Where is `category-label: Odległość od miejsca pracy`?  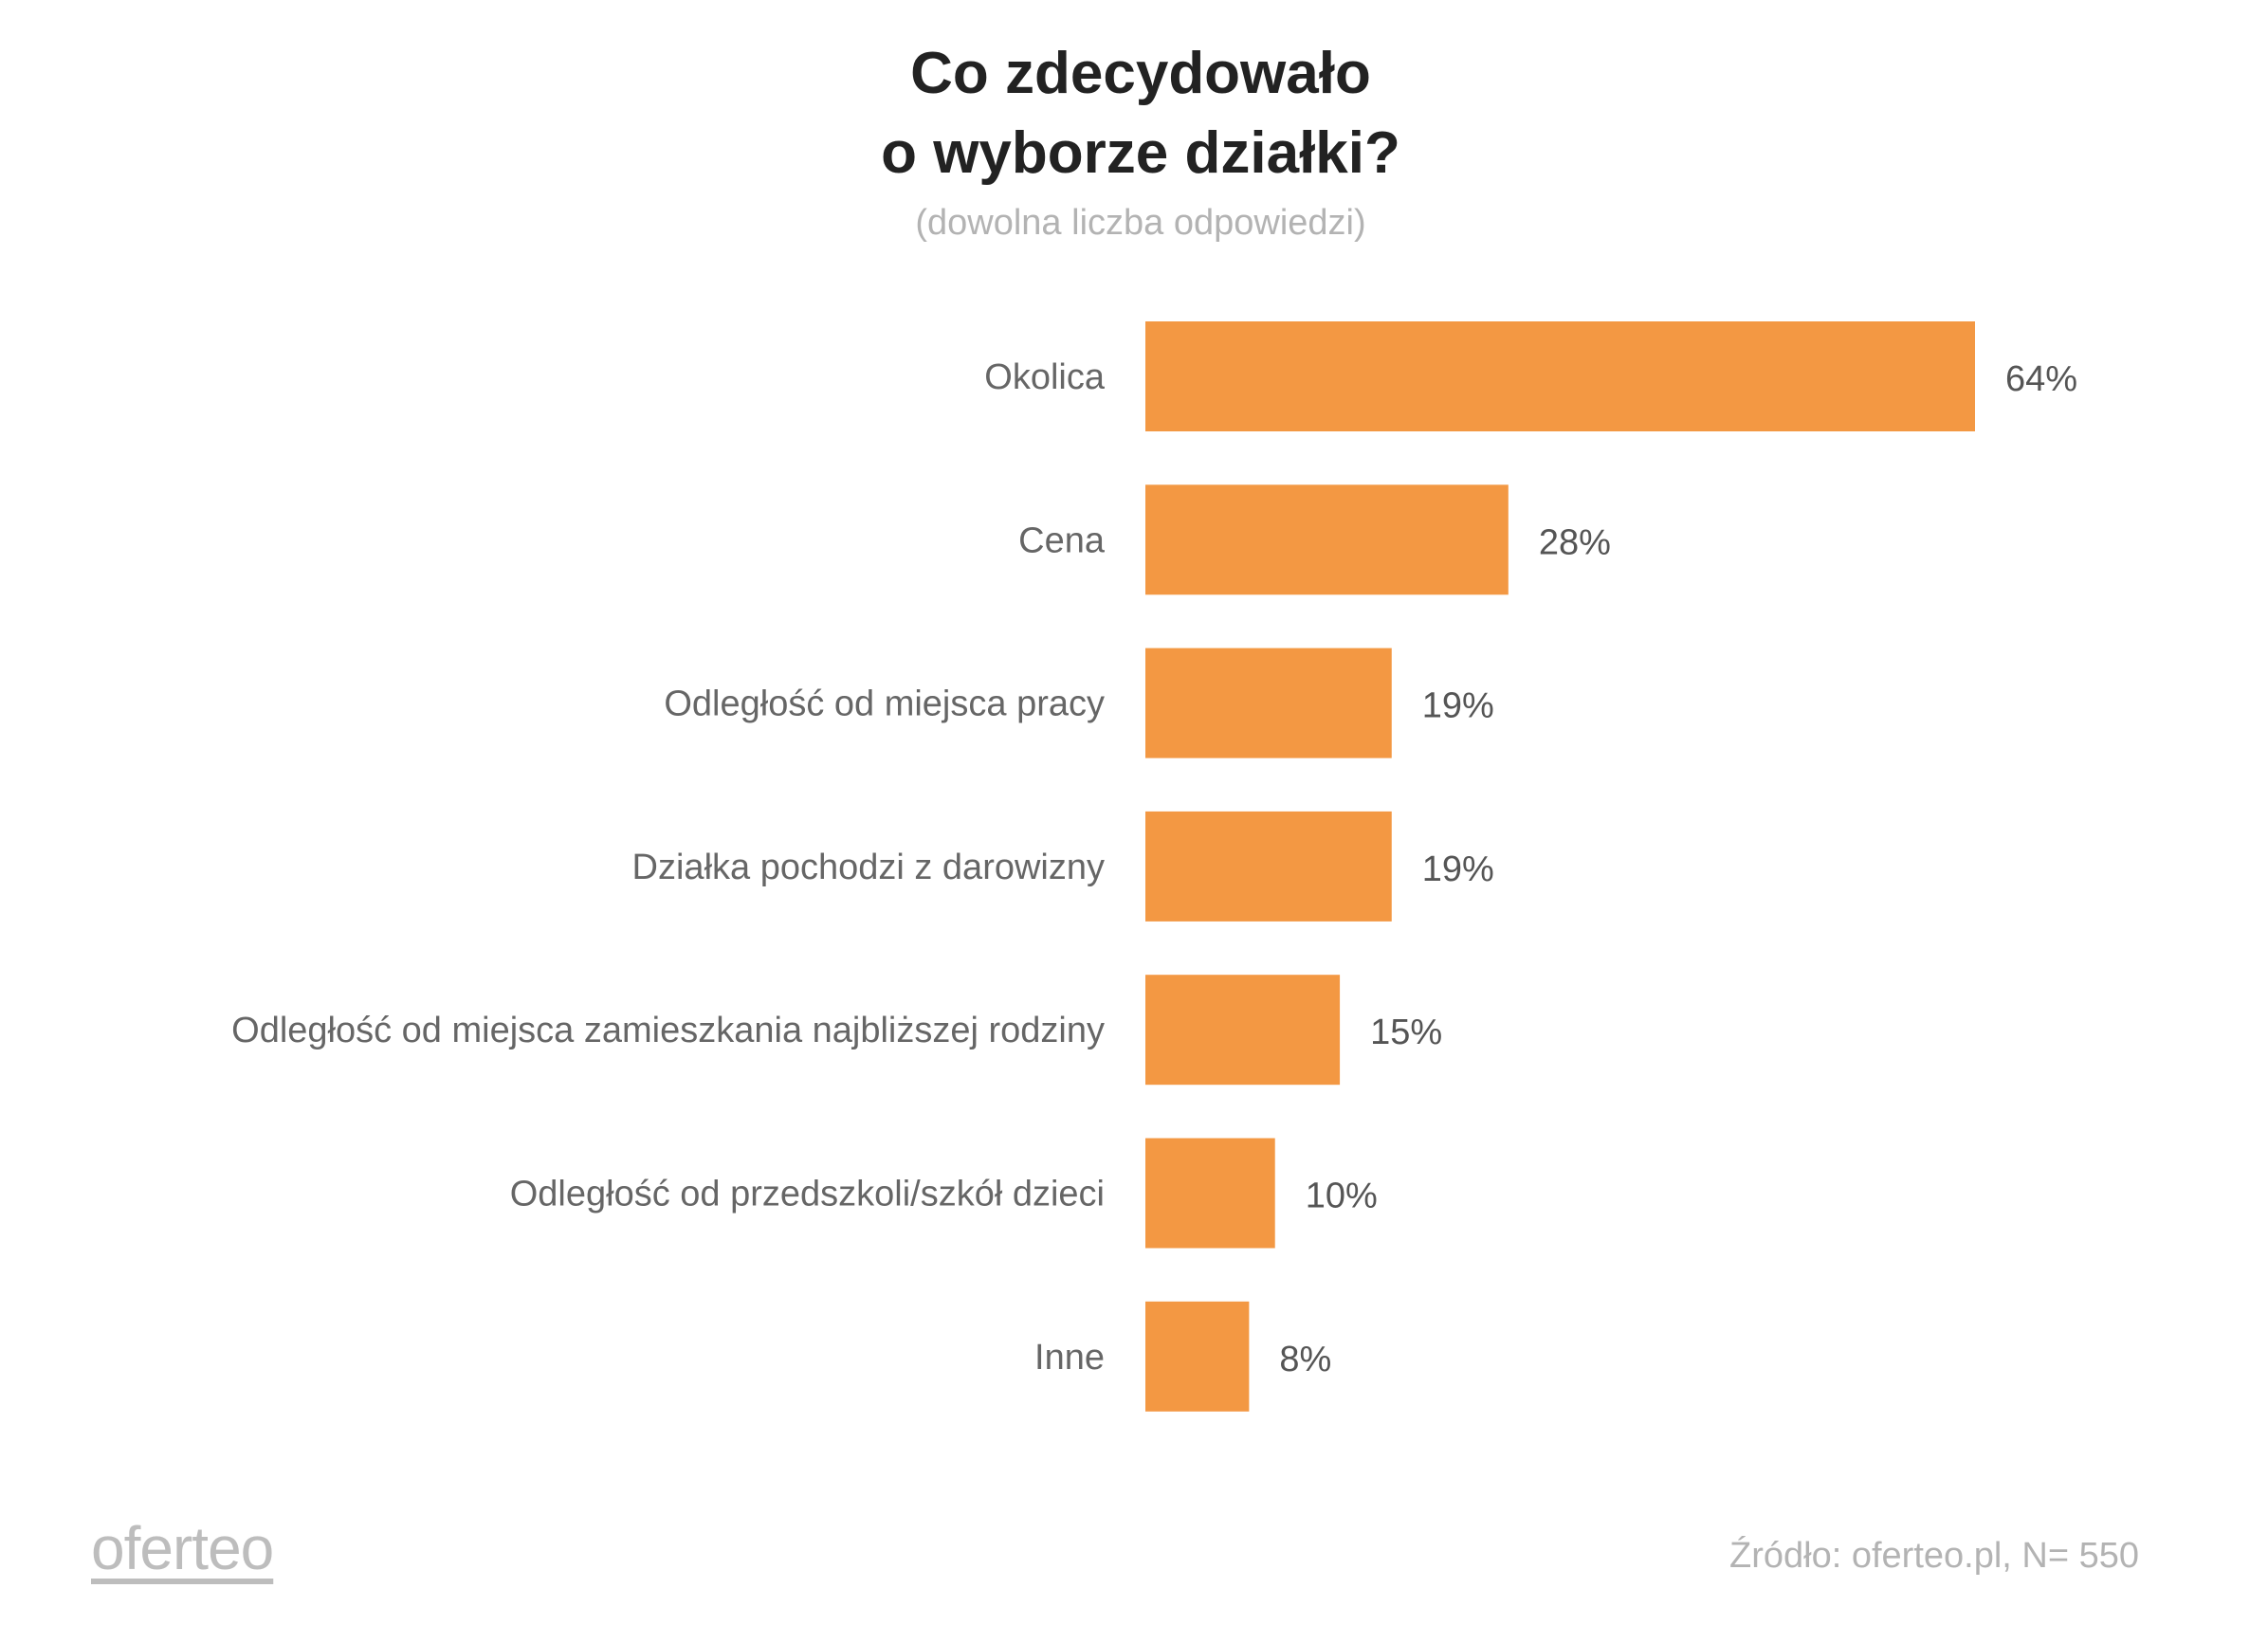 category-label: Odległość od miejsca pracy is located at coordinates (885, 704).